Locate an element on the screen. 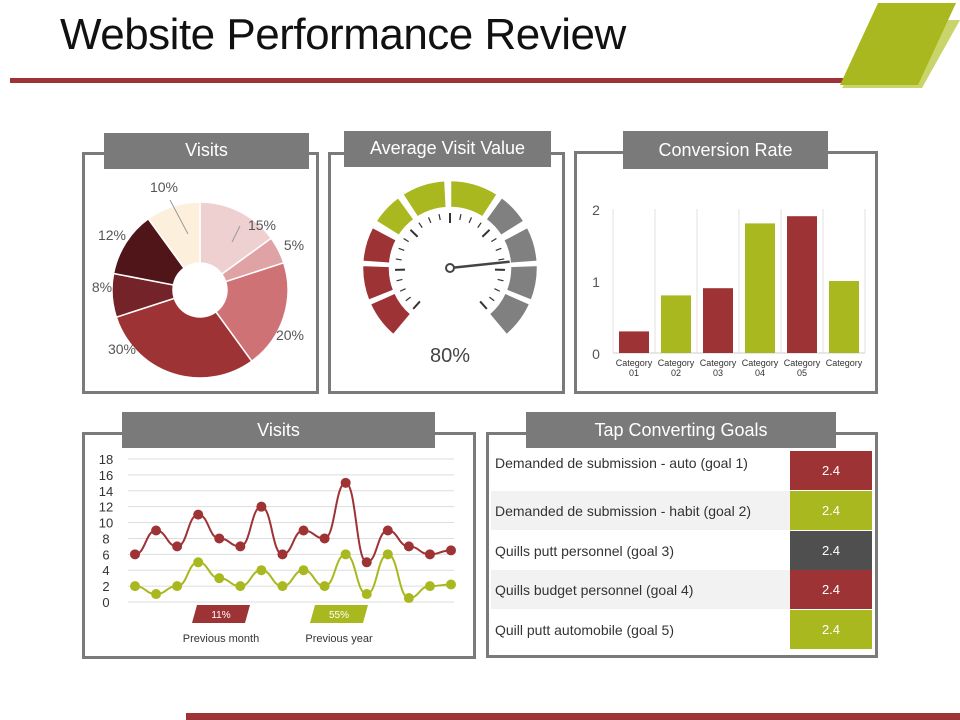 The image size is (960, 720). goal-label: Demanded de submission - auto (goal 1) is located at coordinates (621, 463).